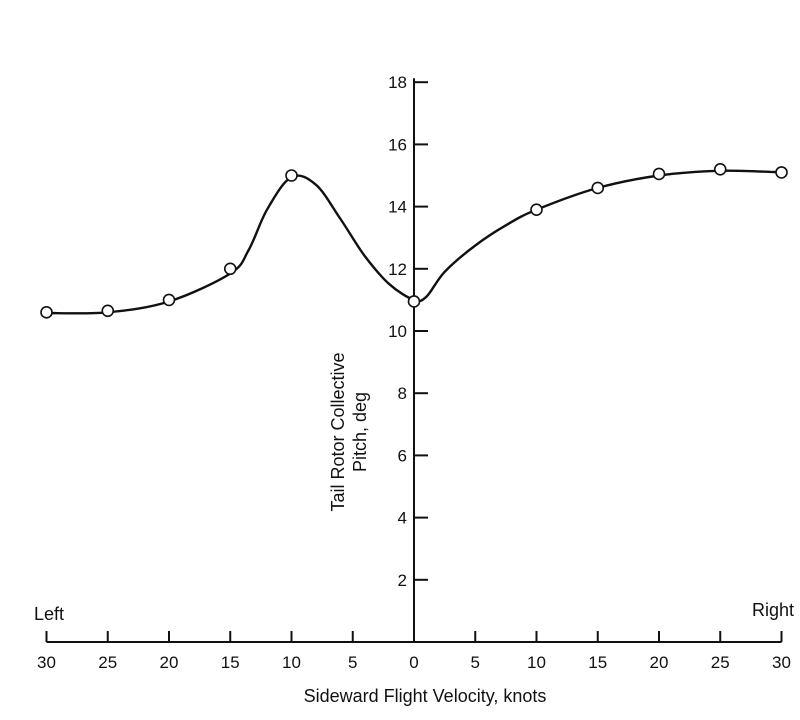 The height and width of the screenshot is (720, 800). What do you see at coordinates (349, 431) in the screenshot?
I see `y-axis-title: Tail Rotor Collective Pitch, deg` at bounding box center [349, 431].